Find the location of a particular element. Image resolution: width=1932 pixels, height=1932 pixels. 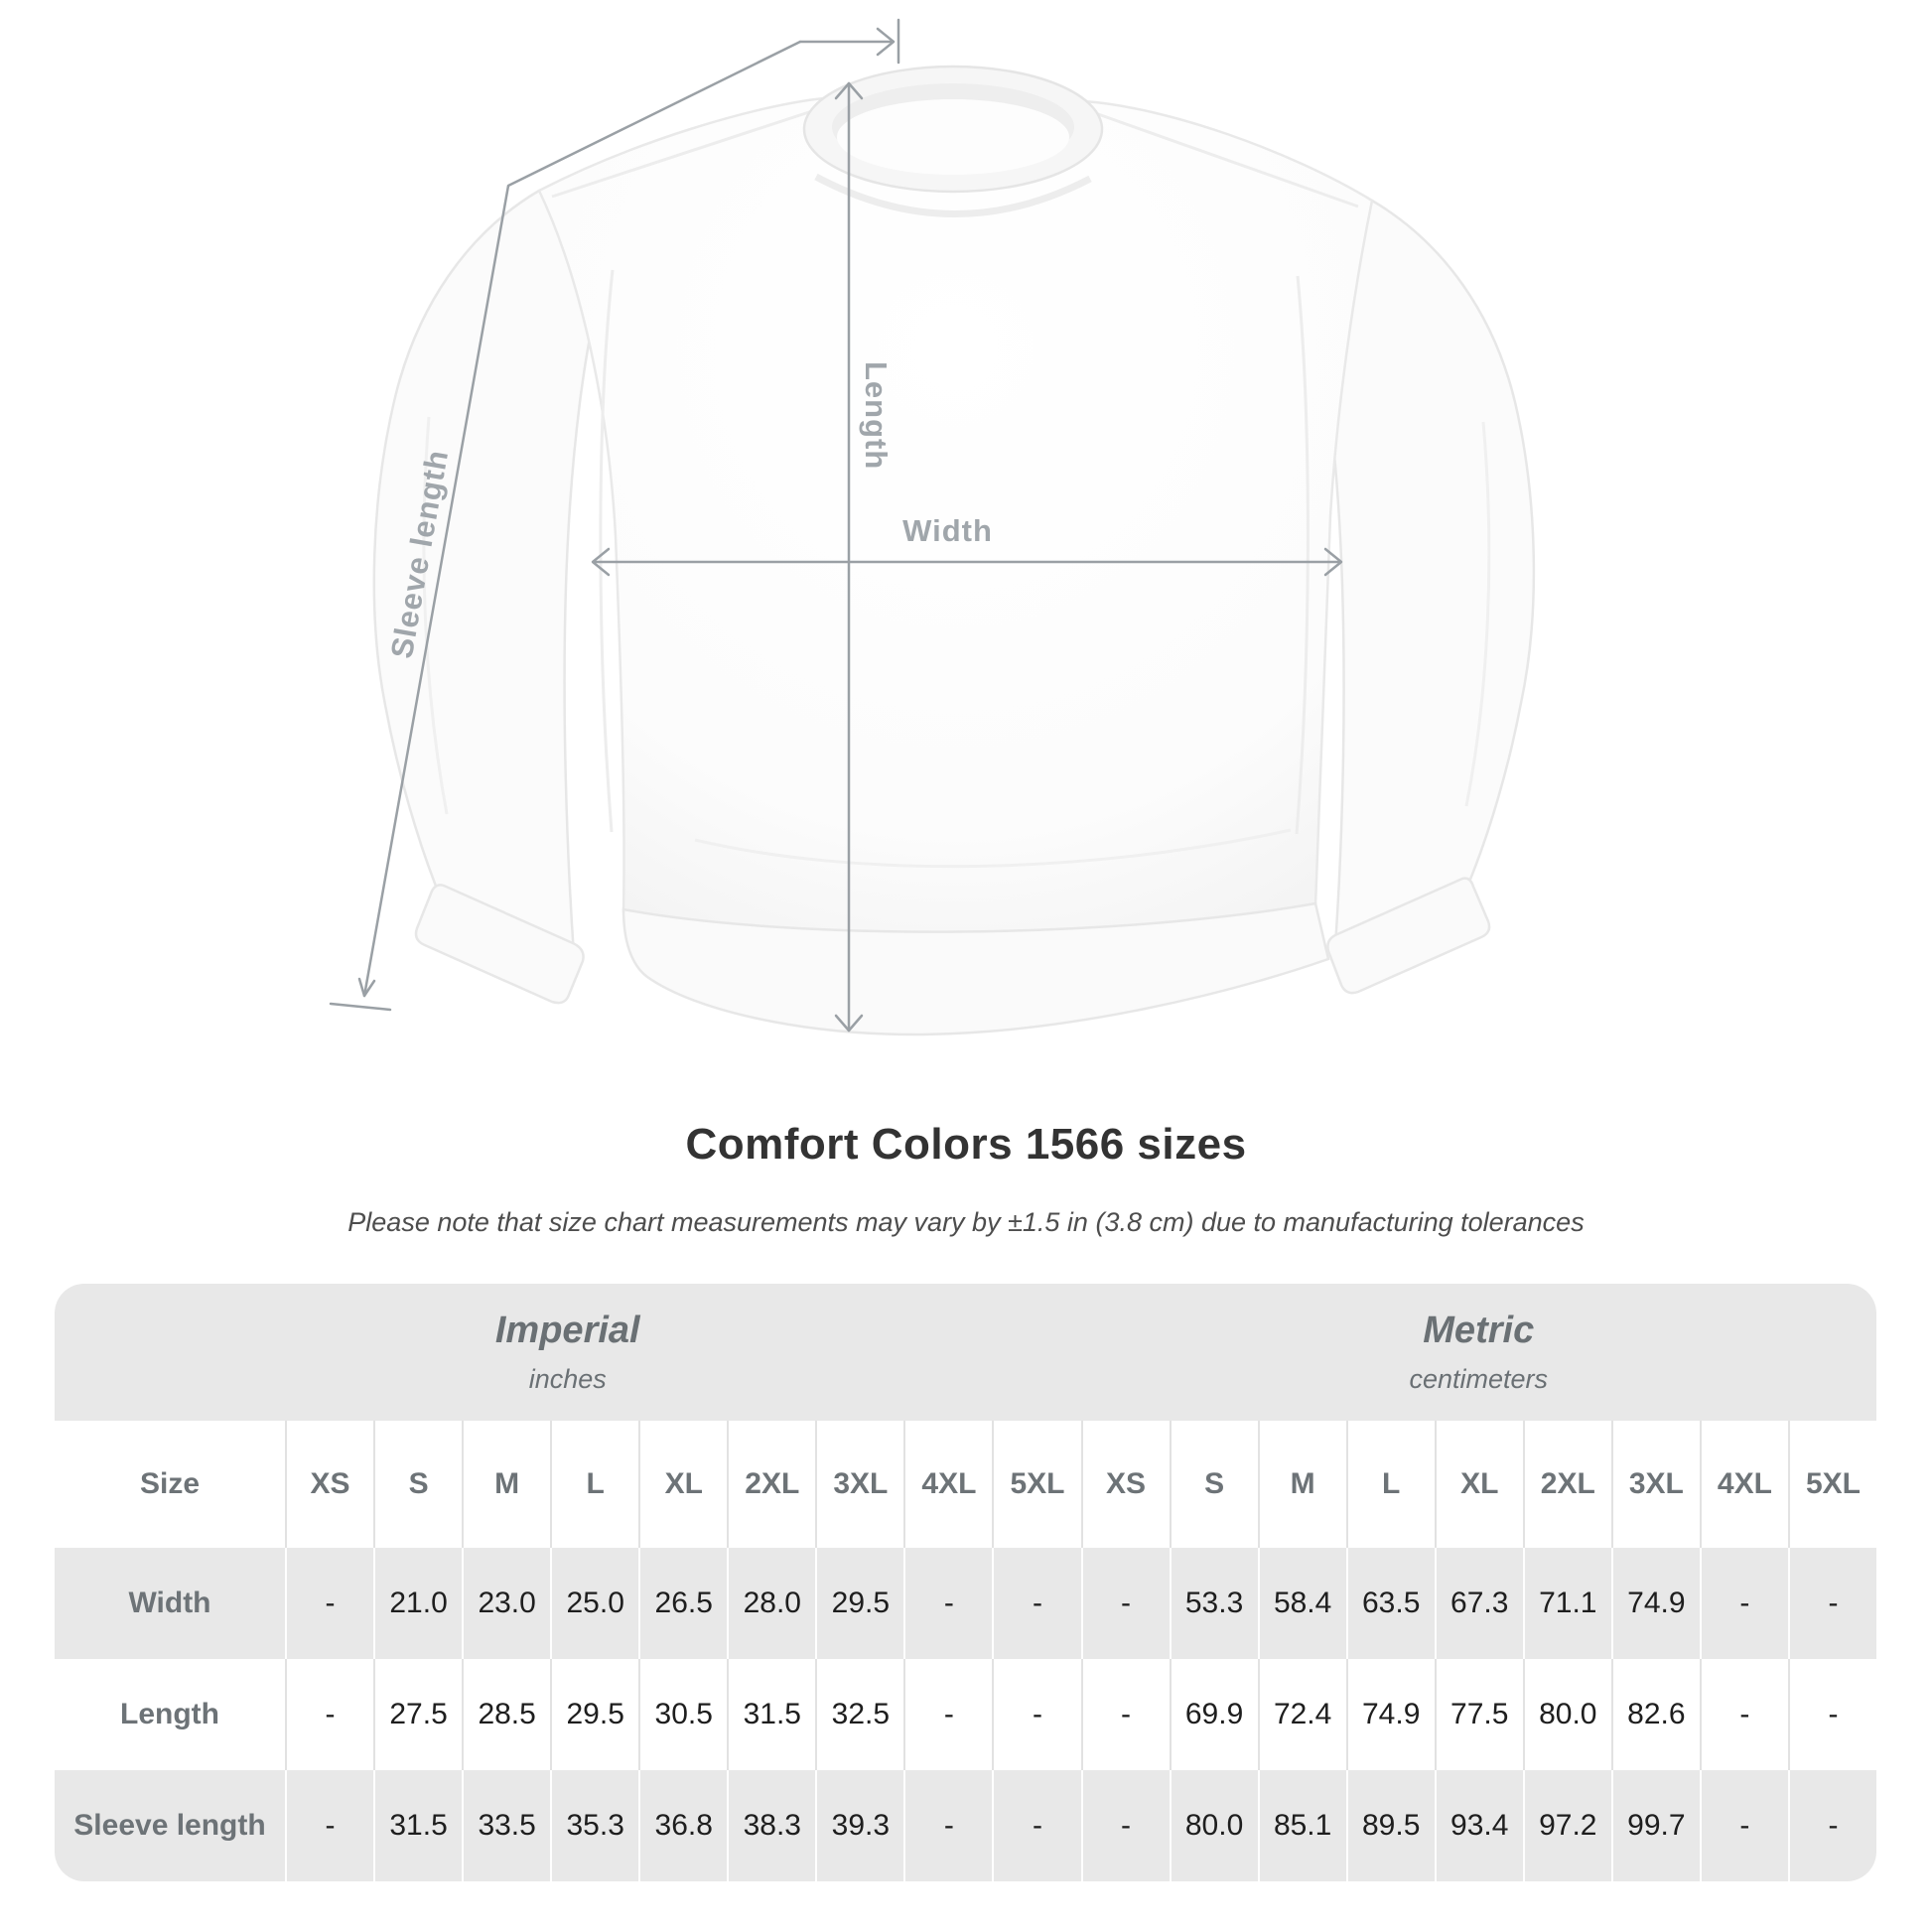

value-cell: 23.0 is located at coordinates (506, 1603).